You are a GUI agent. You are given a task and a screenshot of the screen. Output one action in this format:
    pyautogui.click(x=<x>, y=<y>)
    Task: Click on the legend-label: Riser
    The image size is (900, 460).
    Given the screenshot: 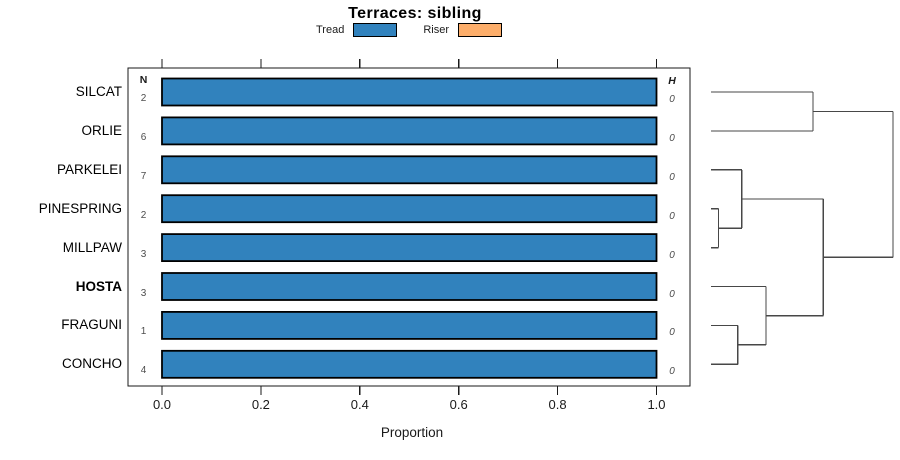 What is the action you would take?
    pyautogui.click(x=436, y=30)
    